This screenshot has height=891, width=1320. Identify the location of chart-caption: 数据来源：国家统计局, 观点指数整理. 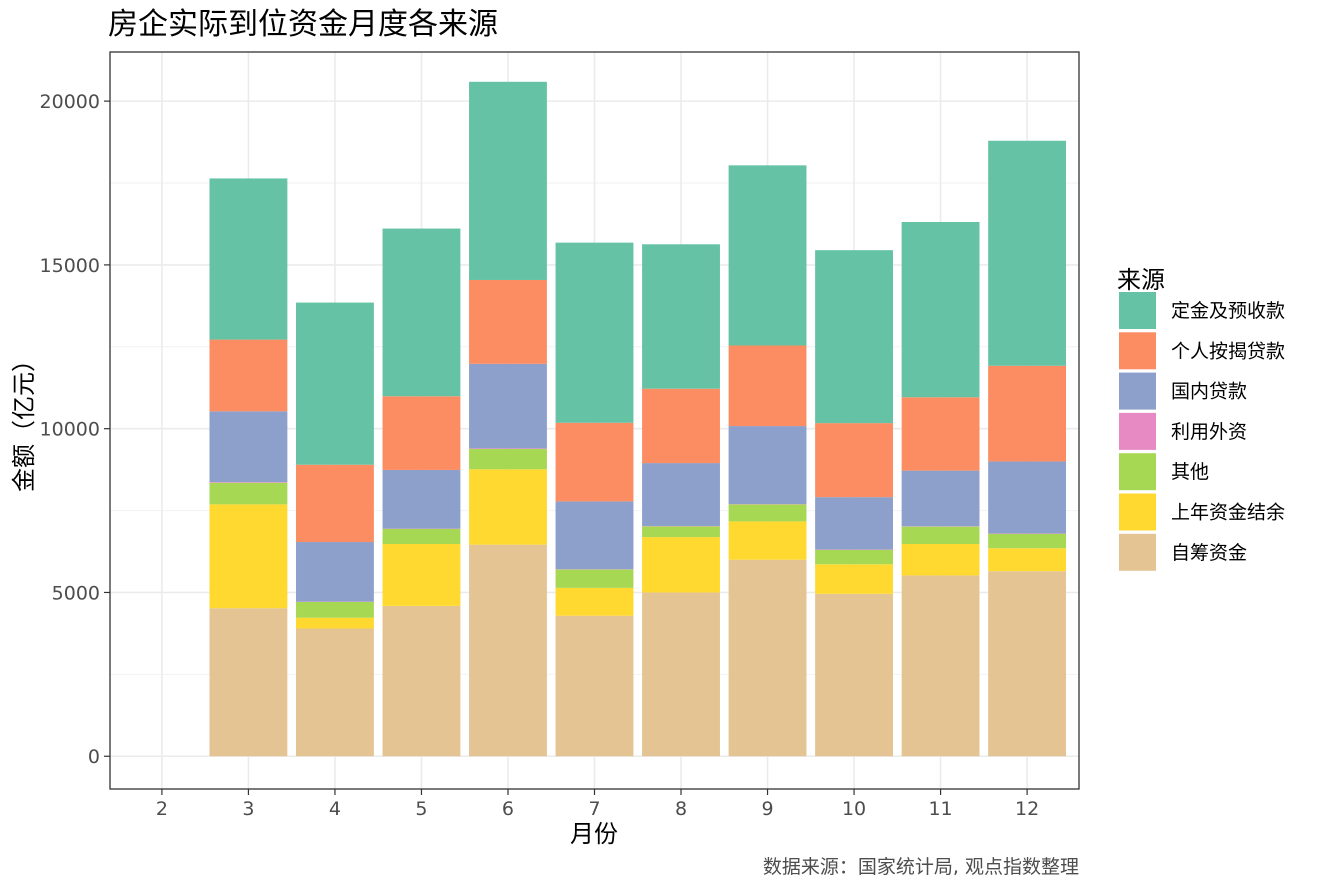
(921, 867).